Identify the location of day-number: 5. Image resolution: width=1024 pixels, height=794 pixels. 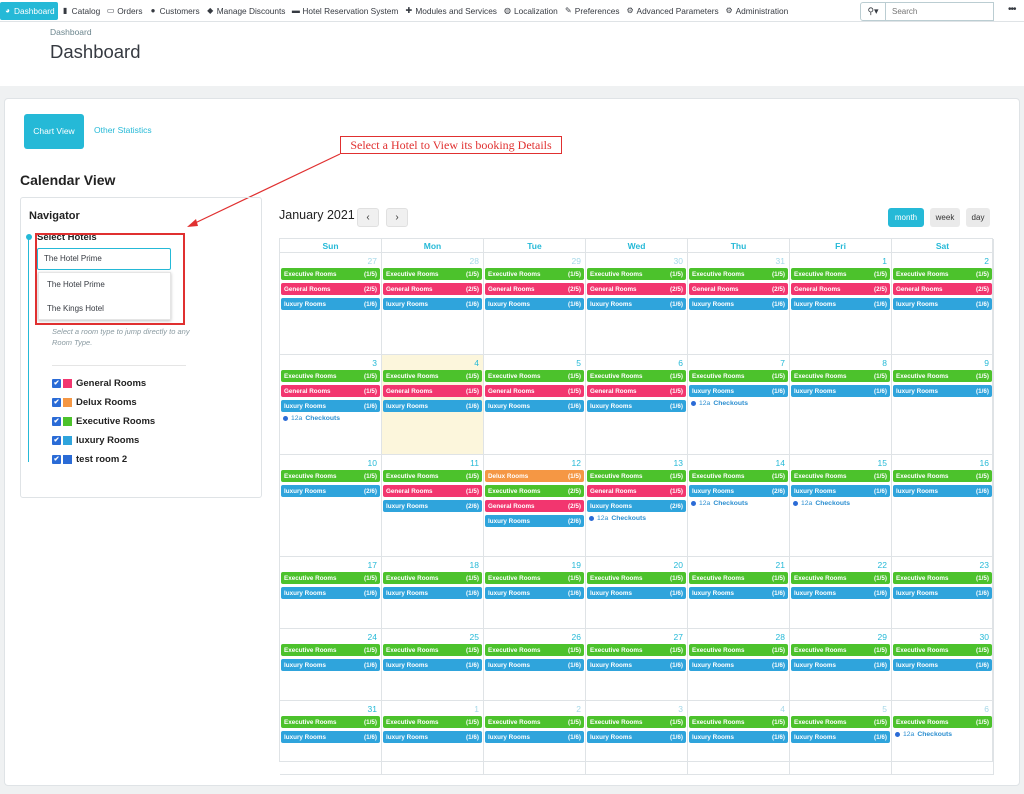
(578, 363).